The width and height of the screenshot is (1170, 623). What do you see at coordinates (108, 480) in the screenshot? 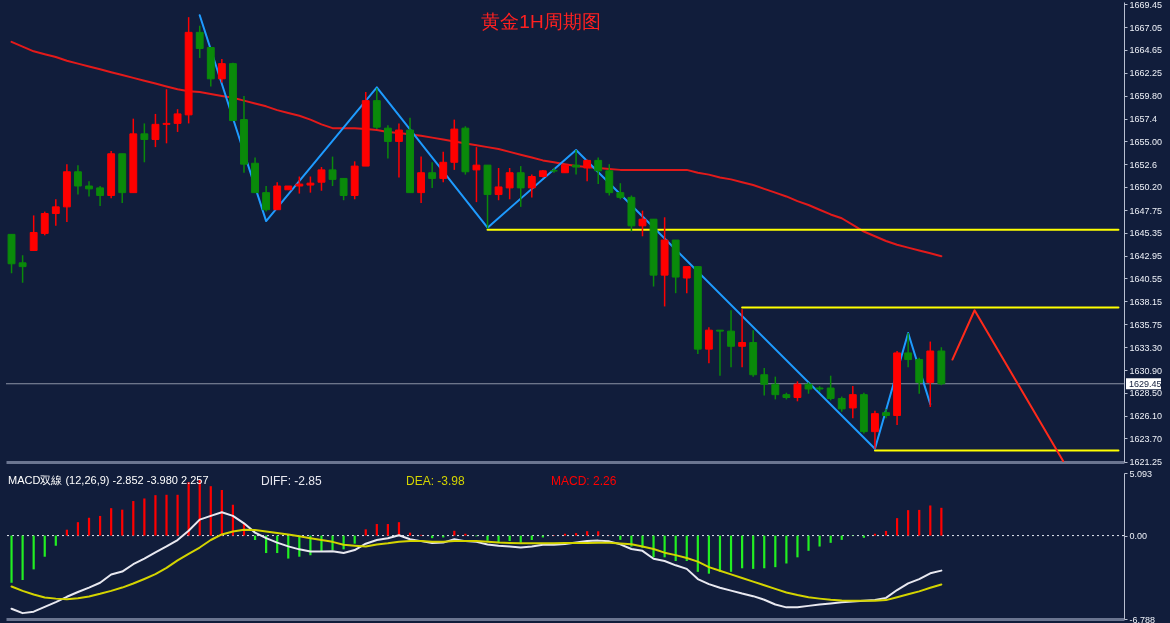
I see `chart-title: MACD双線 (12,26,9) -2.852 -3.980 2.257` at bounding box center [108, 480].